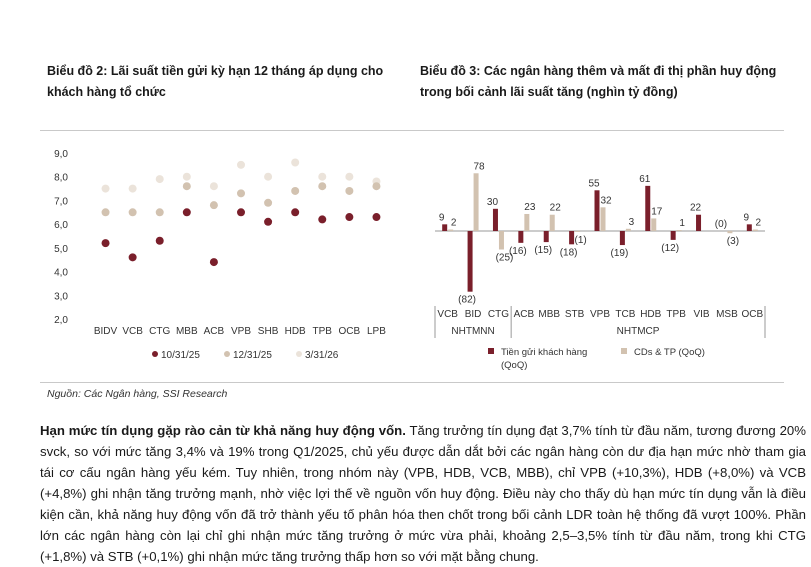 The width and height of the screenshot is (811, 567). What do you see at coordinates (473, 314) in the screenshot?
I see `x-tick-label: BID` at bounding box center [473, 314].